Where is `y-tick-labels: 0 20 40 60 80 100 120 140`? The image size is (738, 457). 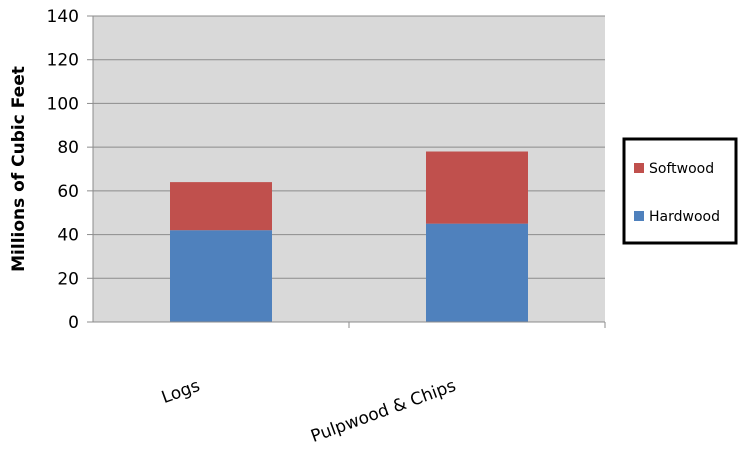
y-tick-labels: 0 20 40 60 80 100 120 140 is located at coordinates (63, 170).